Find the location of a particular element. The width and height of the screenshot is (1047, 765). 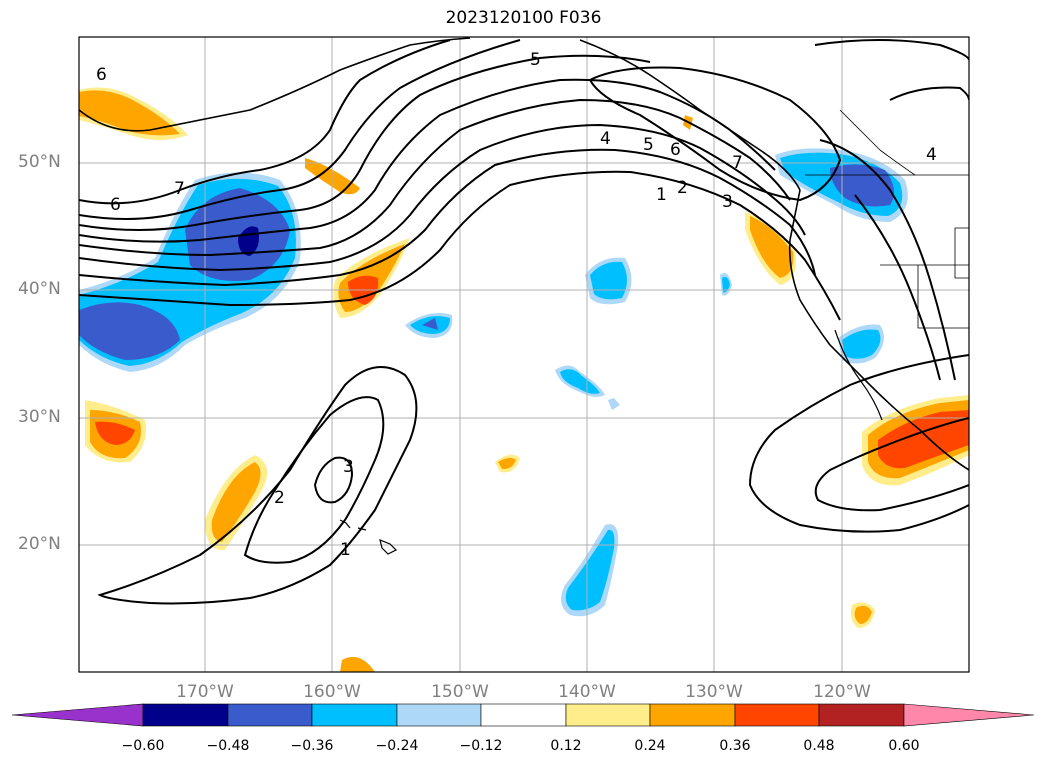

lon-label: 130°W is located at coordinates (714, 692).